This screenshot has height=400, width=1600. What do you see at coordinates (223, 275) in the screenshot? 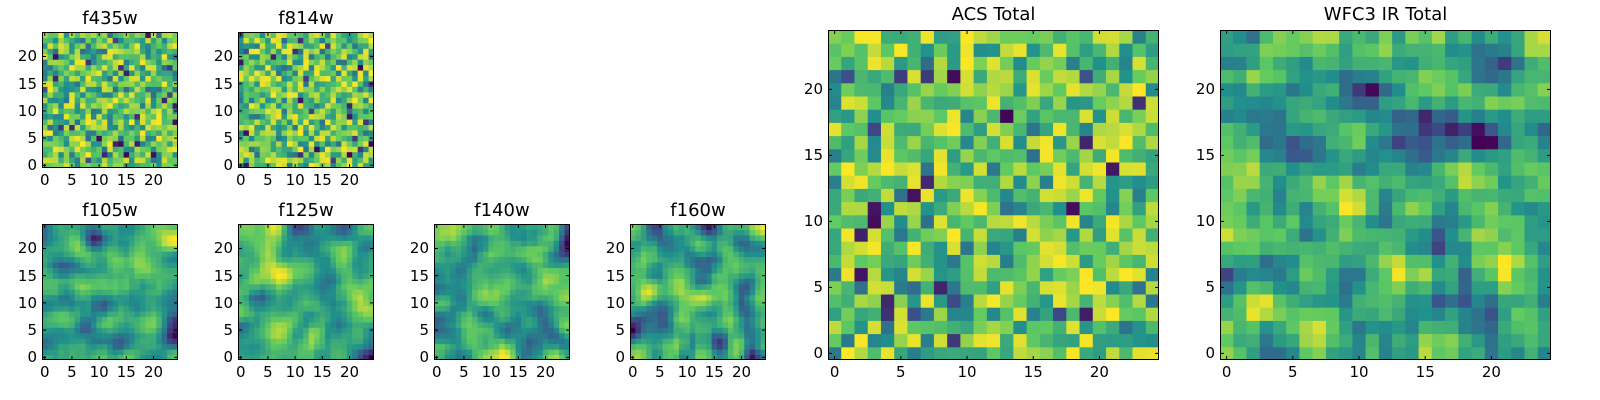
I see `y-tick-label: 15` at bounding box center [223, 275].